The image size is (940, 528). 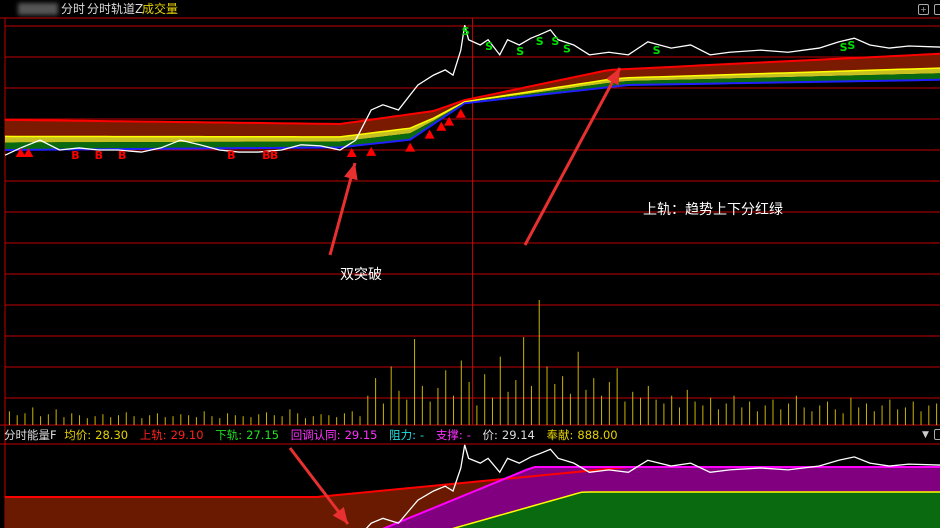 I want to click on price-value: 29.14, so click(x=518, y=435).